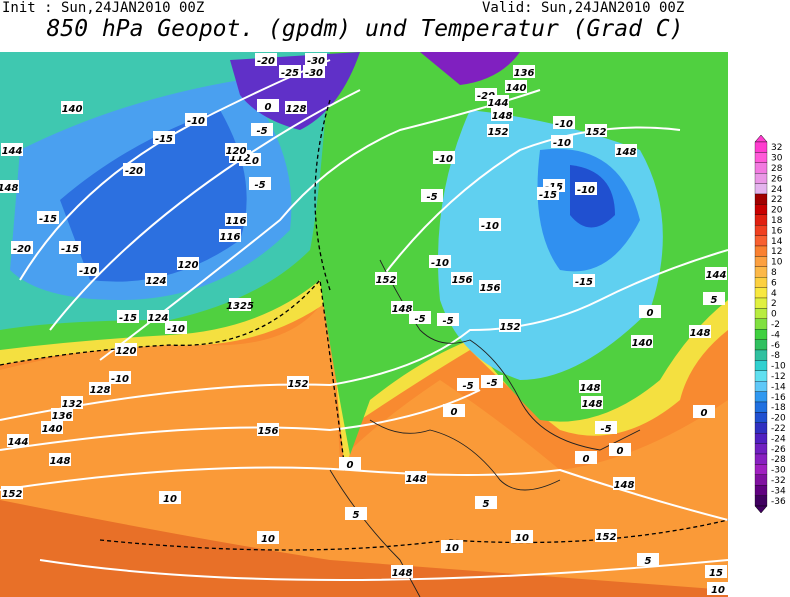 This screenshot has height=597, width=790. I want to click on colorbar-label: -8, so click(775, 356).